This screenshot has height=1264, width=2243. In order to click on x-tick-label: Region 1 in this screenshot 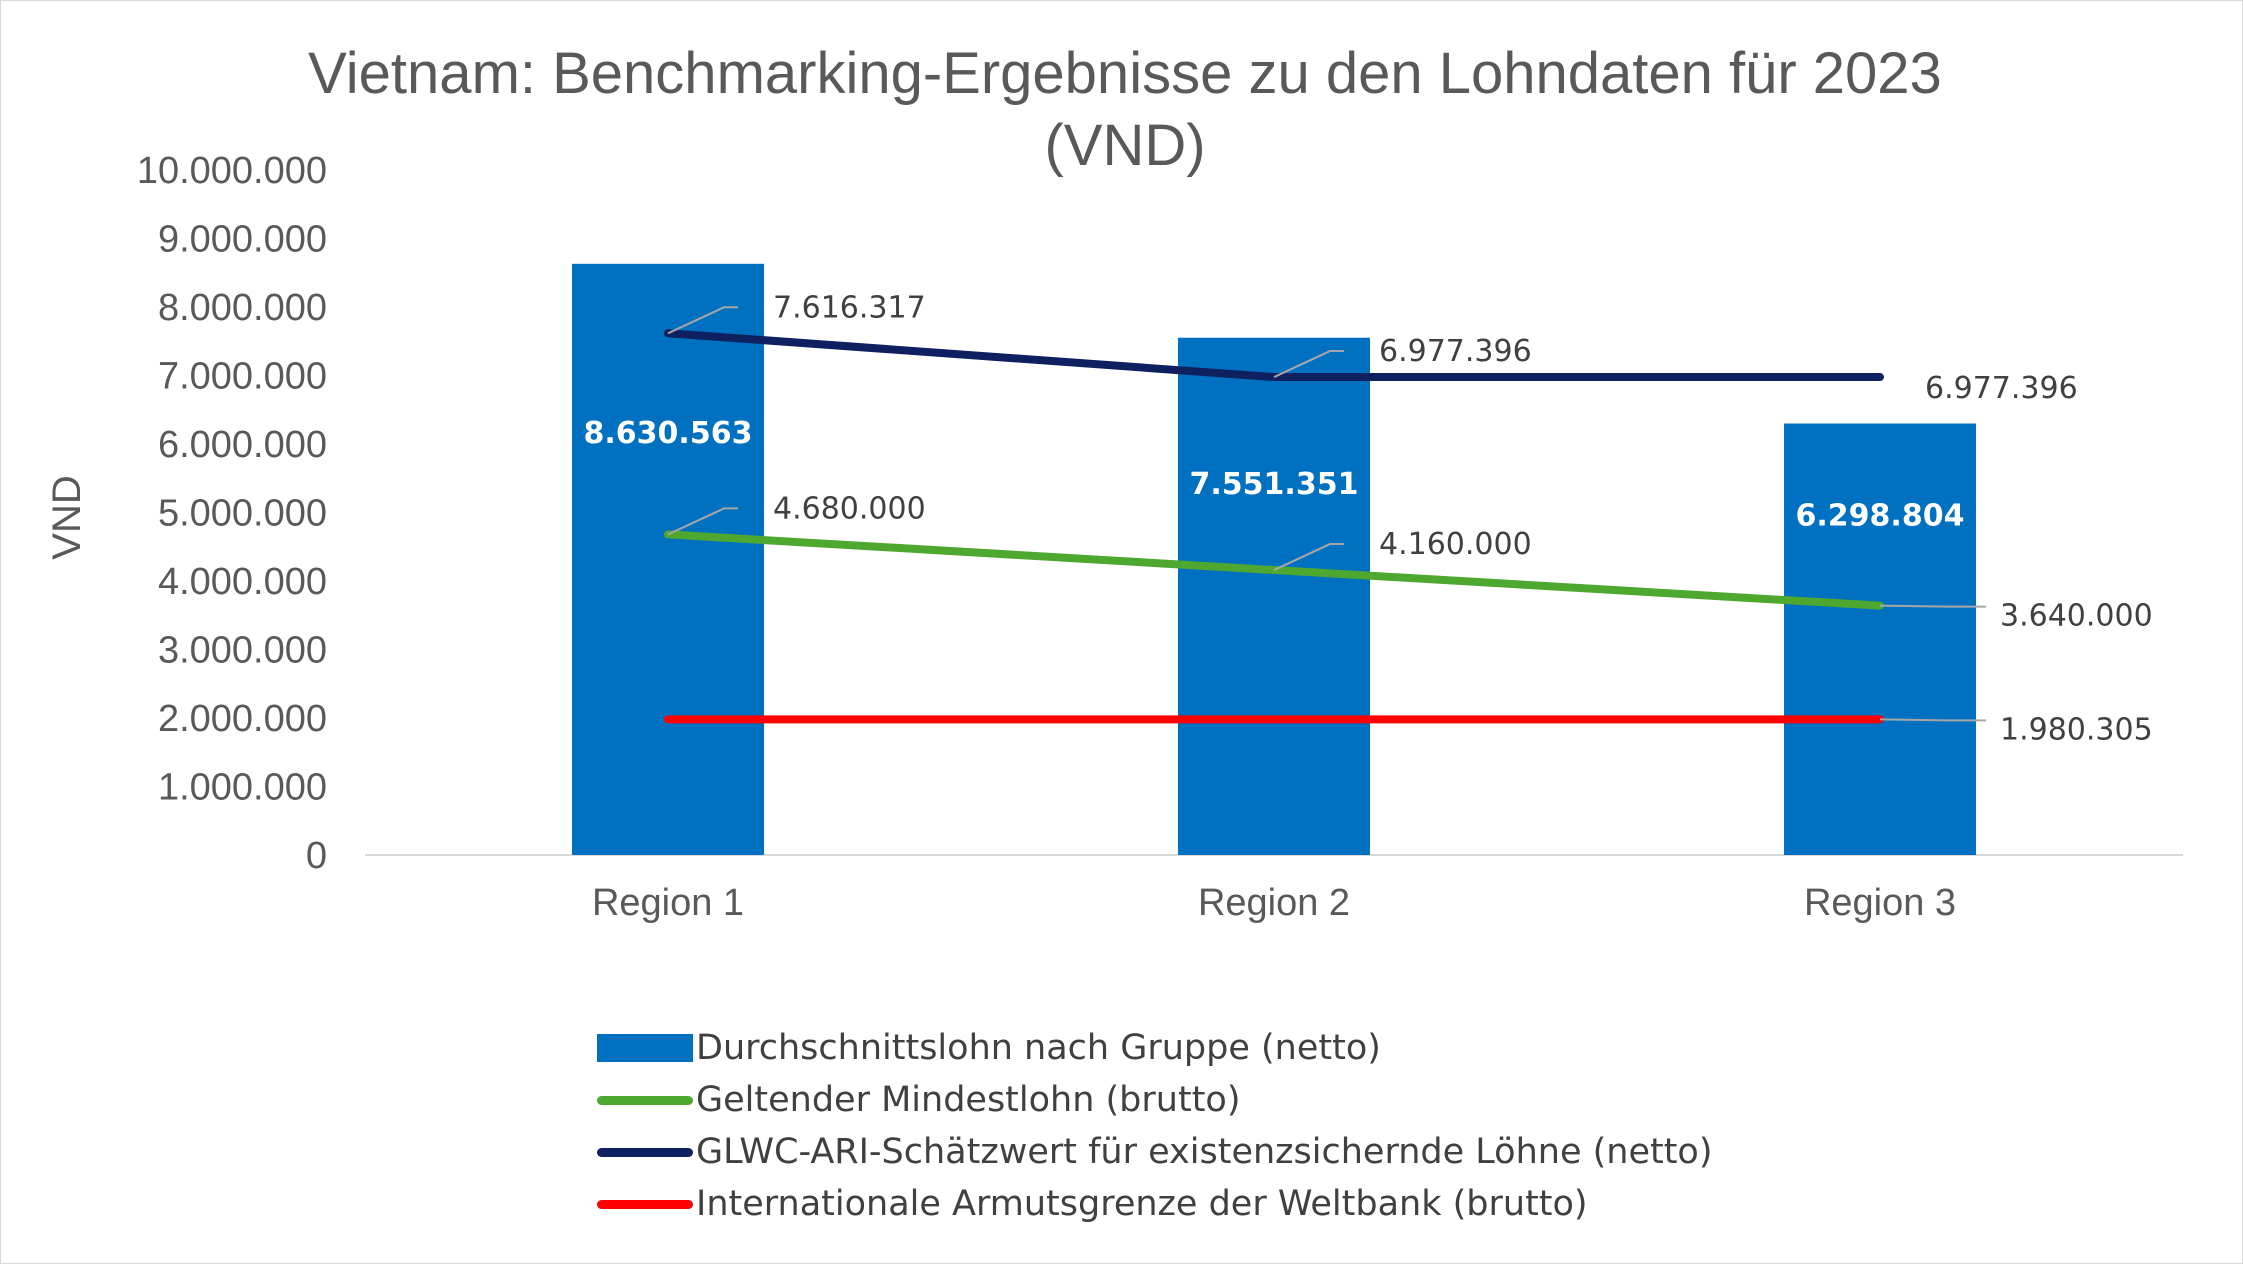, I will do `click(668, 903)`.